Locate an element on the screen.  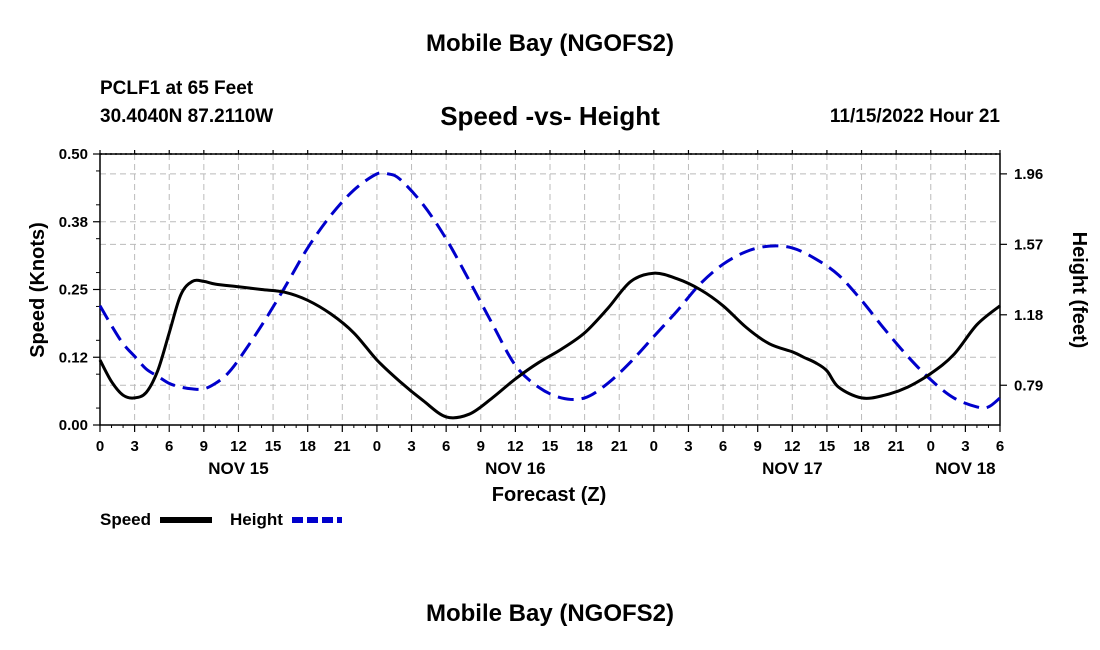
day-label: NOV 17 is located at coordinates (792, 468).